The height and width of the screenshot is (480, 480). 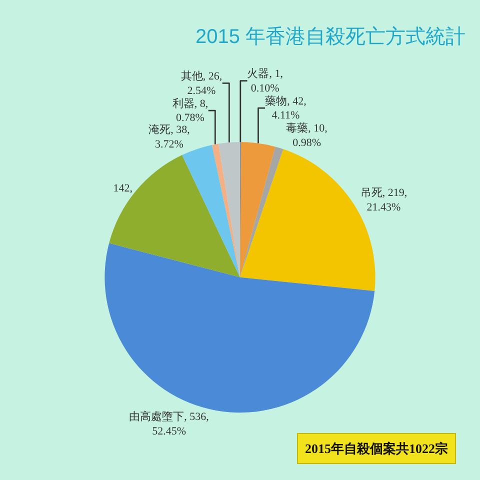 I want to click on slice-label: 由高處墮下, 536, 52.45%, so click(x=169, y=424).